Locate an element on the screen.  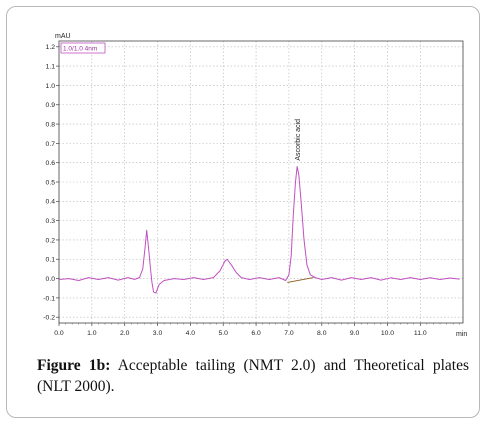
y-tick-label: 1.2 is located at coordinates (51, 47).